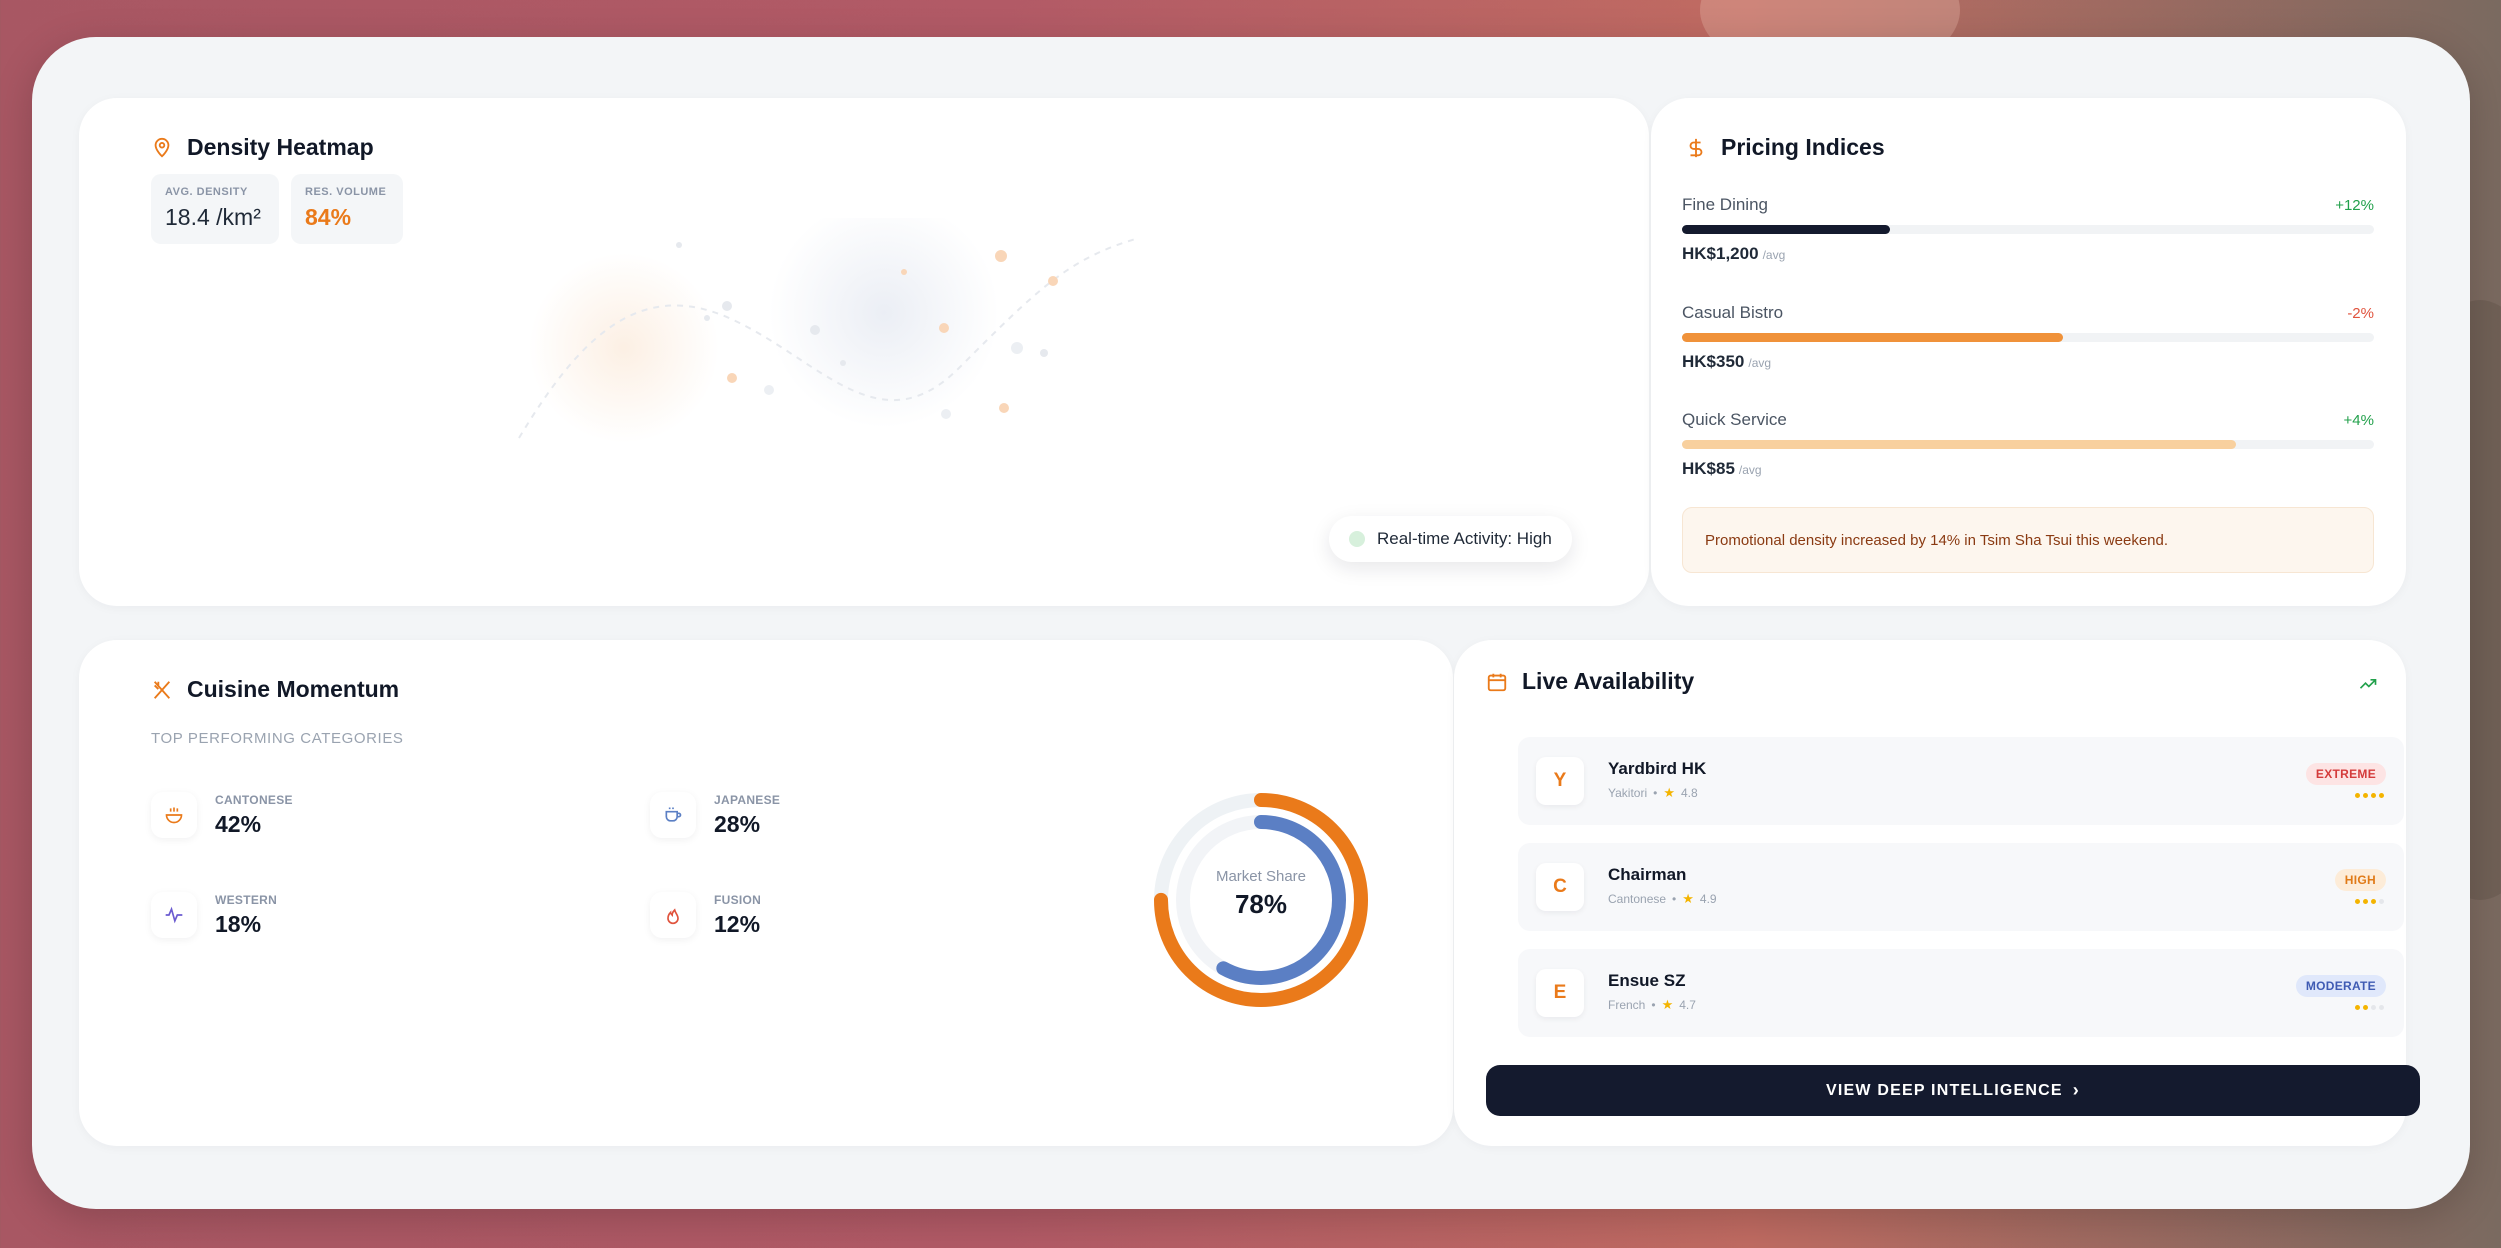 The width and height of the screenshot is (2501, 1248). I want to click on pricing-row-fine-dining: Fine Dining +12% HK$1,200/avg, so click(2028, 230).